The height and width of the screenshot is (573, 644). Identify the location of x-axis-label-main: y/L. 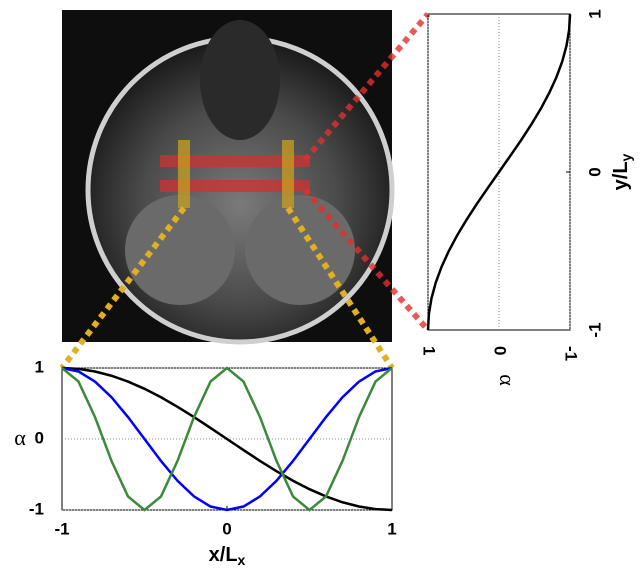
(621, 175).